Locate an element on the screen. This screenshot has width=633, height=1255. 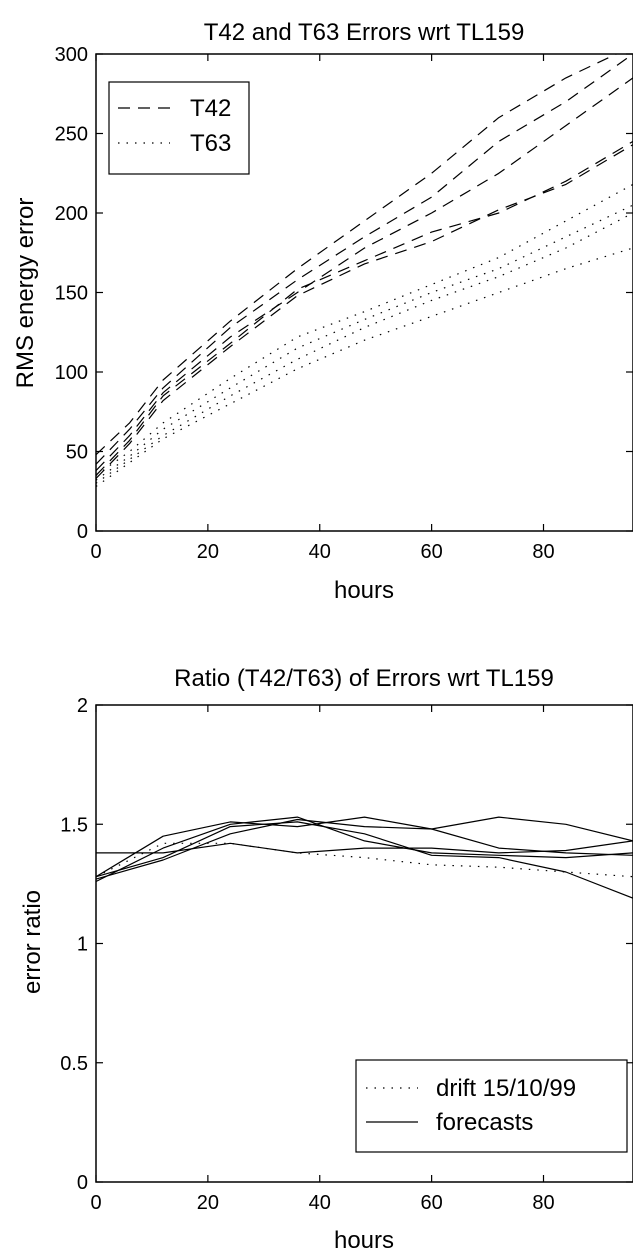
y-axis-label: error ratio is located at coordinates (32, 942).